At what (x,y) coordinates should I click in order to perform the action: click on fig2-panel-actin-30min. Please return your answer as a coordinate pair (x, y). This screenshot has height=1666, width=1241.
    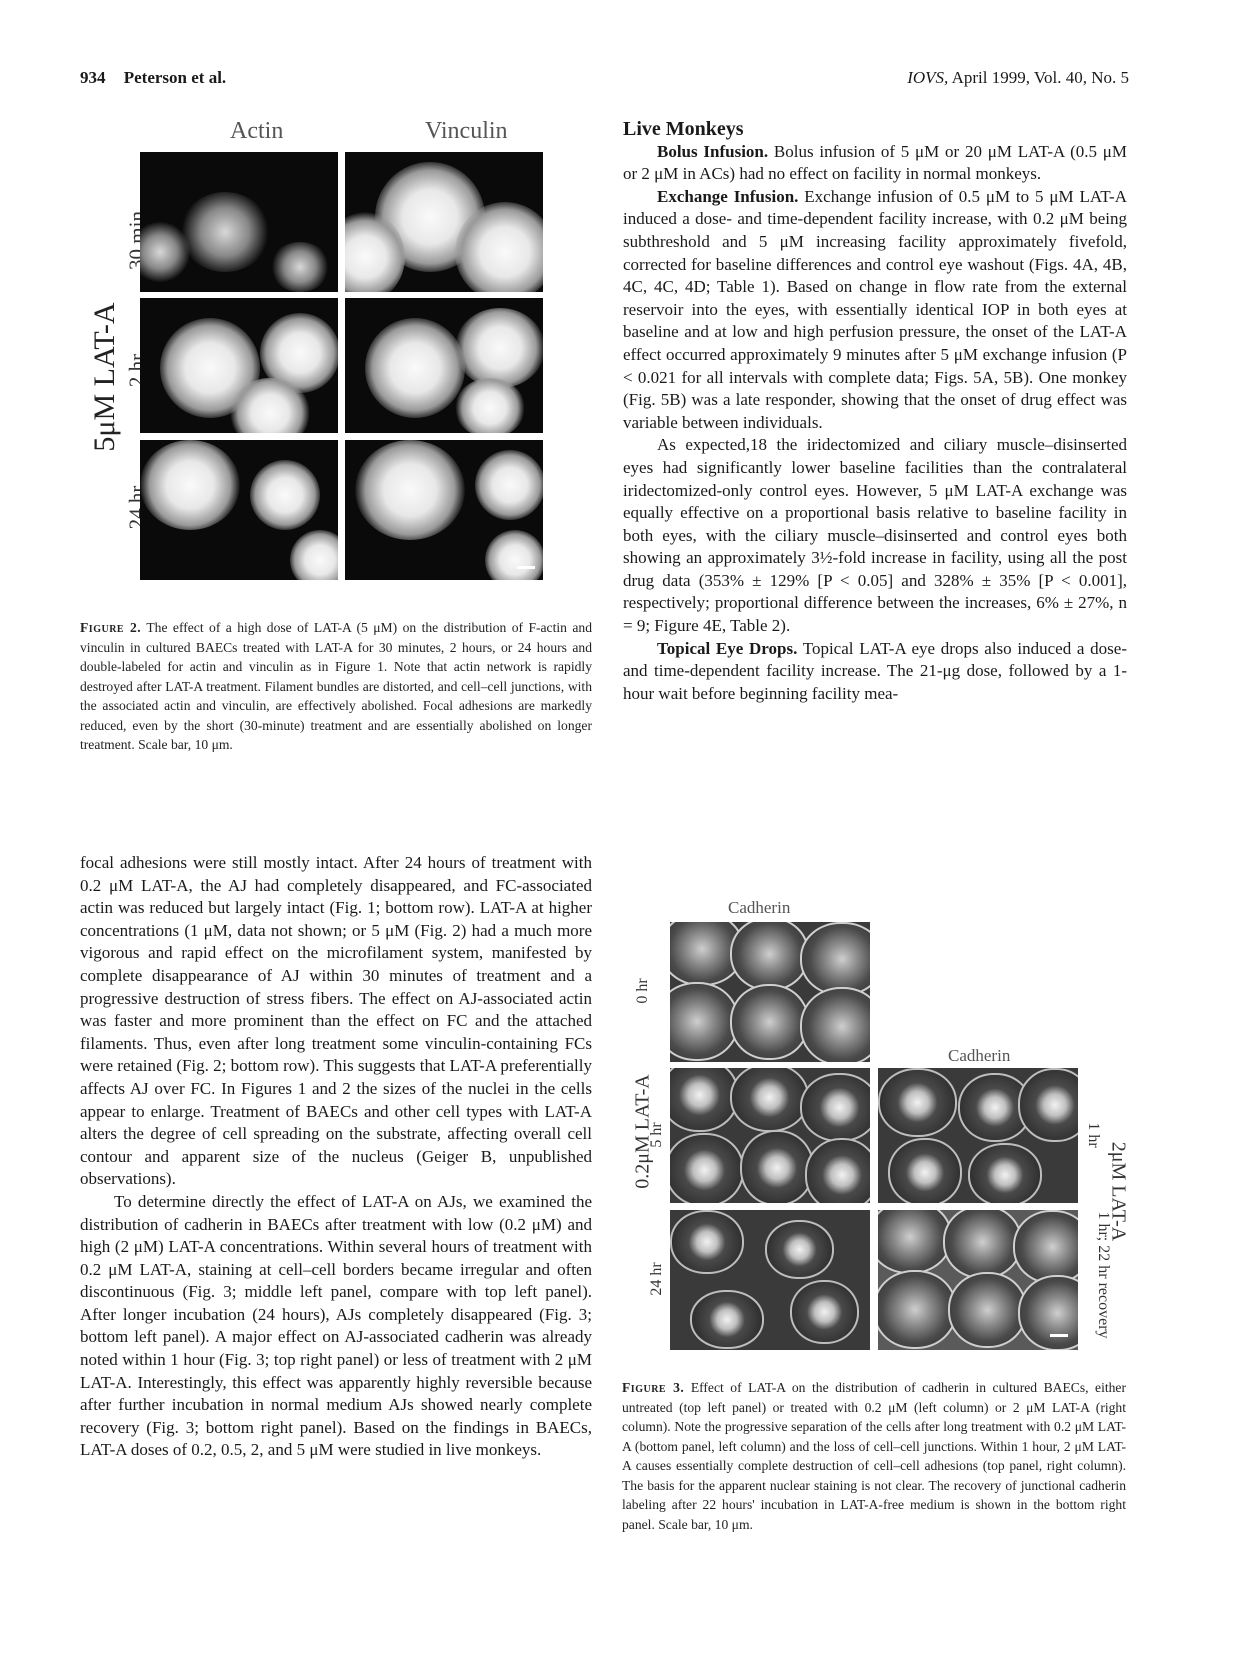
    Looking at the image, I should click on (239, 222).